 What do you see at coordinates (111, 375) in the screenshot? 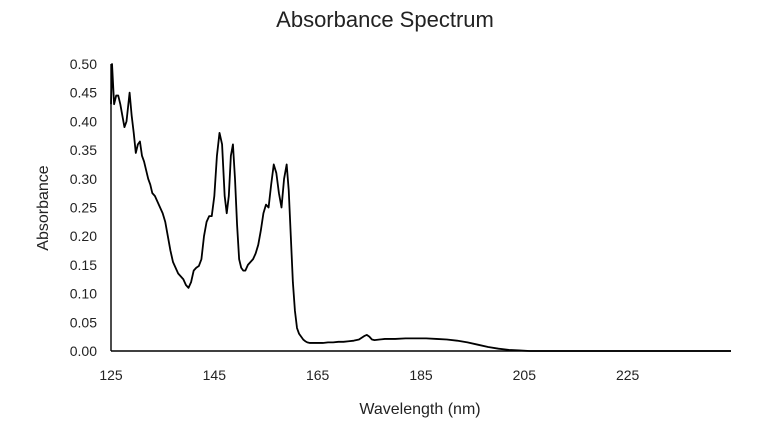
I see `x-tick-label: 125` at bounding box center [111, 375].